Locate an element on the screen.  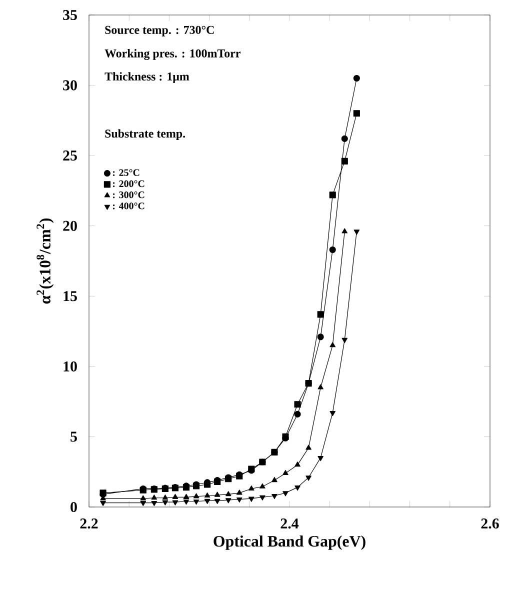
annotation: Working pres. : 100mTorr is located at coordinates (172, 54).